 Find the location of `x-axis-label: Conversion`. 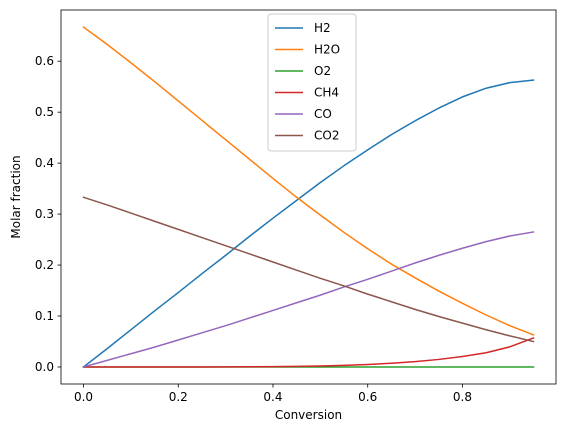

x-axis-label: Conversion is located at coordinates (308, 415).